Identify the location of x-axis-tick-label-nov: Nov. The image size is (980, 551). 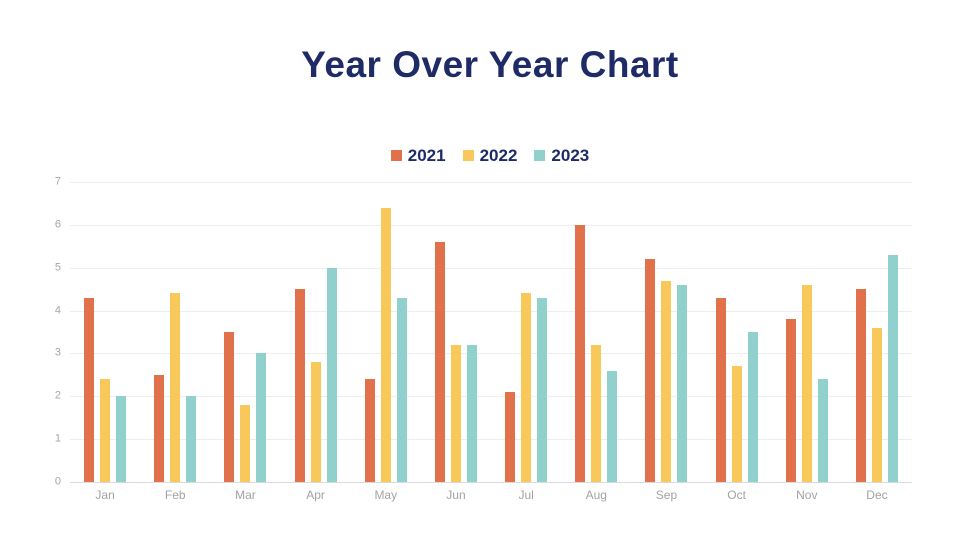
(807, 495).